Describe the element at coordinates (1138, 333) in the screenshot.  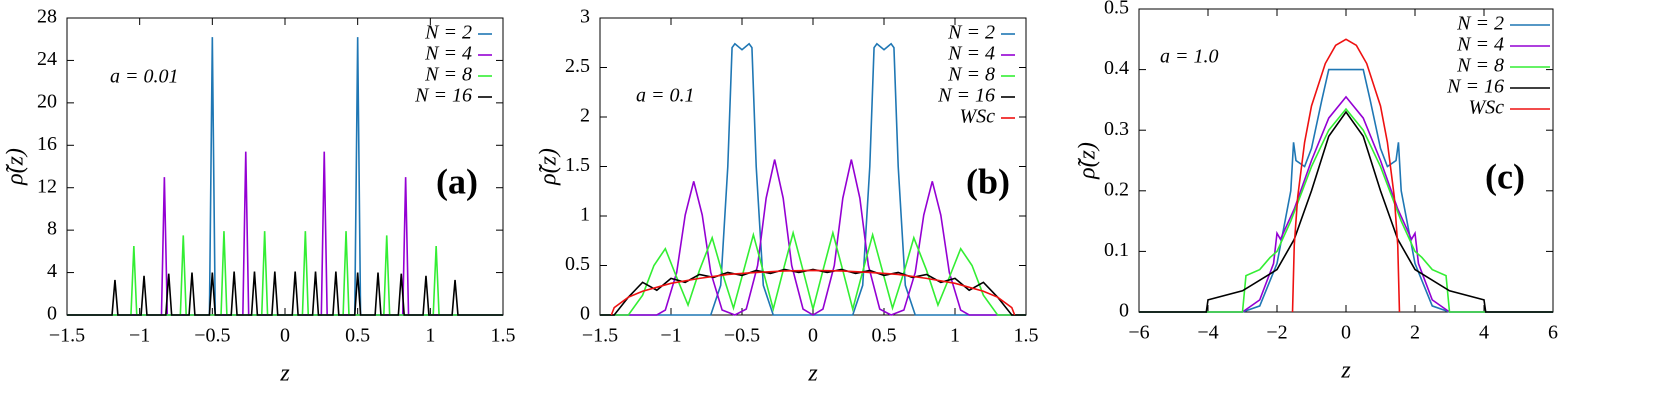
I see `x-tick-label: −6` at that location.